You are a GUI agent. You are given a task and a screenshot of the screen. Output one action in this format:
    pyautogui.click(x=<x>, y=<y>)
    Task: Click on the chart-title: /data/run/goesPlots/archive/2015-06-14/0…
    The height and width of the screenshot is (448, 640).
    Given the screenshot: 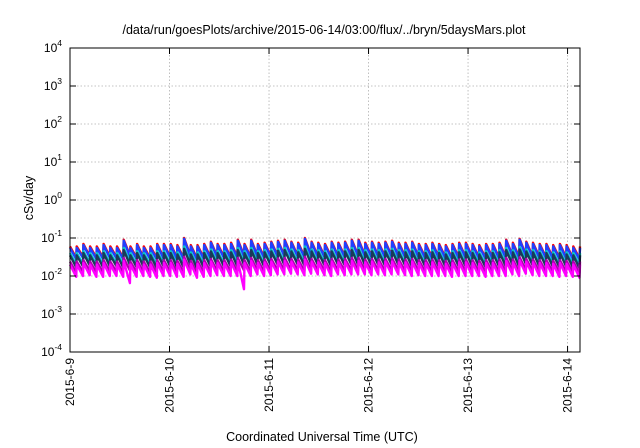 What is the action you would take?
    pyautogui.click(x=324, y=30)
    